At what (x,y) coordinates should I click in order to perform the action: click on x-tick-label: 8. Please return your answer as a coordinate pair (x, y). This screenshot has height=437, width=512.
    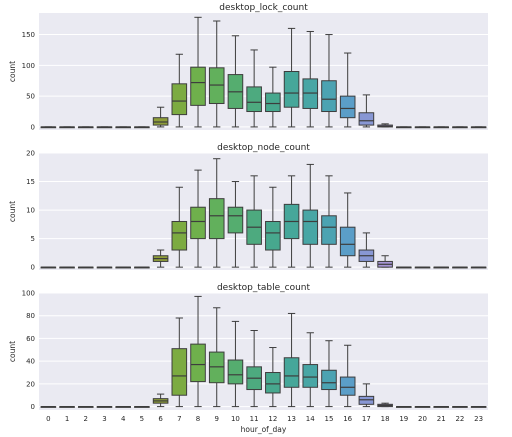
    Looking at the image, I should click on (198, 419).